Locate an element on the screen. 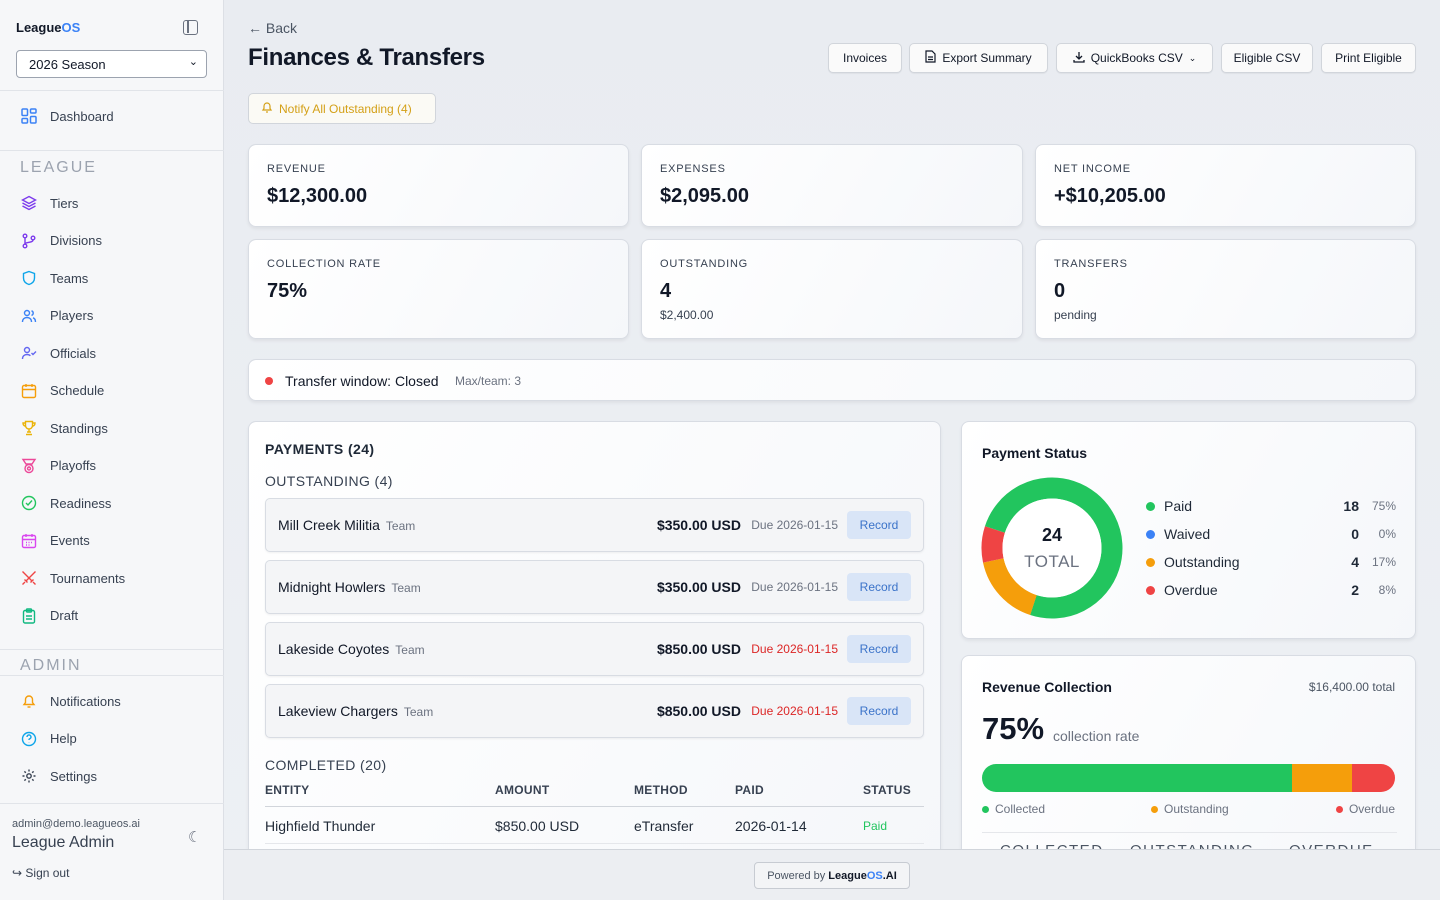  sidebar-item-notifications: Notifications is located at coordinates (112, 701).